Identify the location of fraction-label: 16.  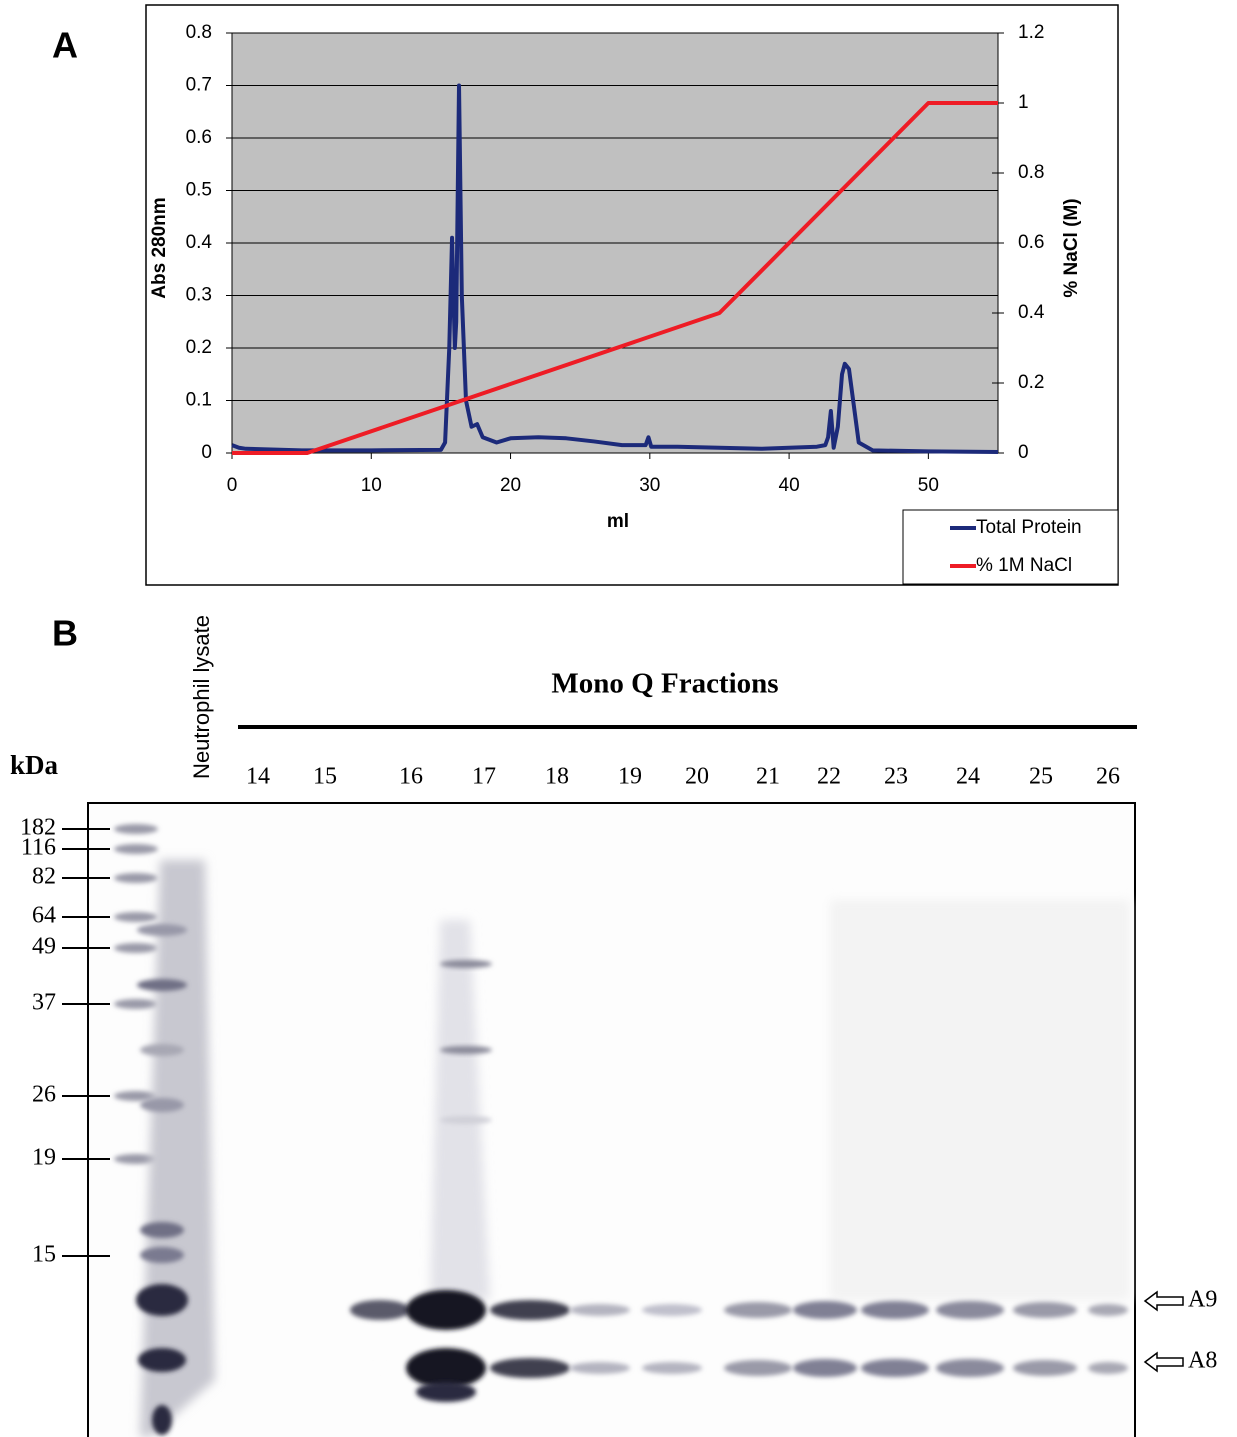
(411, 777).